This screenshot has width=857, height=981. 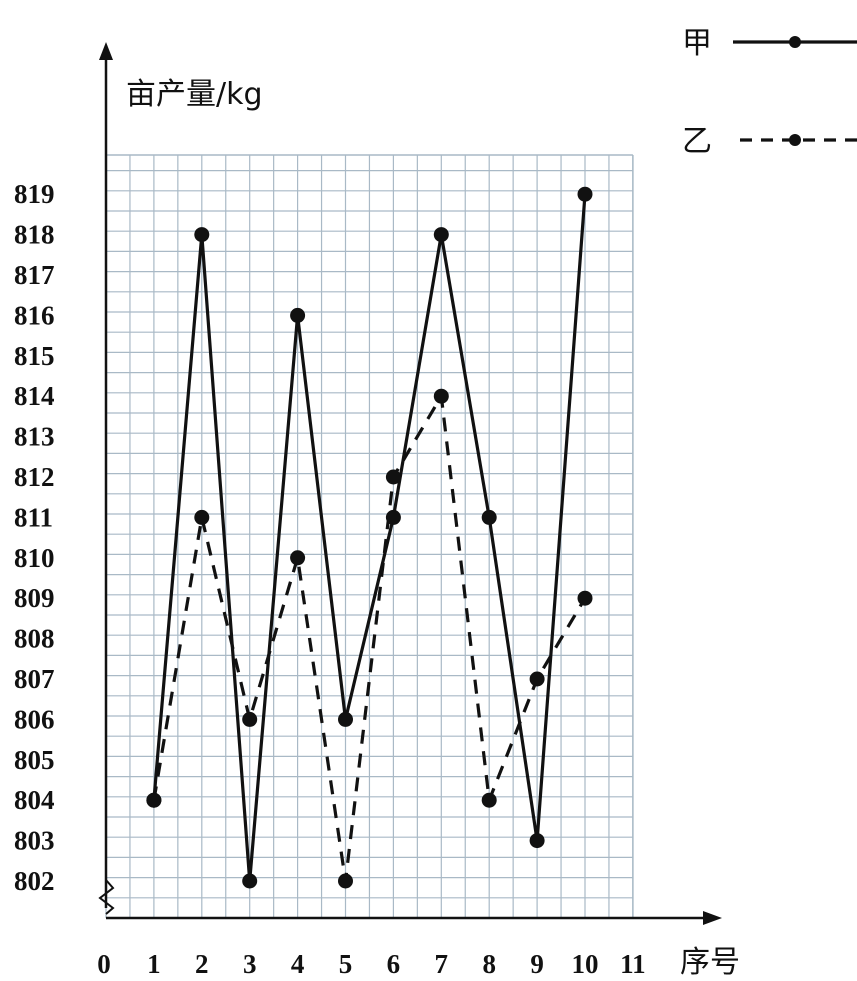 I want to click on y-tick-label: 802, so click(x=34, y=881).